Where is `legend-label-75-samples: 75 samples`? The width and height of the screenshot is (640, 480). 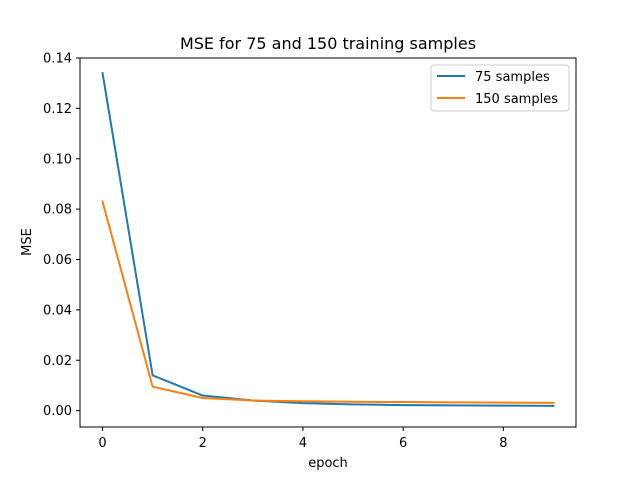
legend-label-75-samples: 75 samples is located at coordinates (512, 77).